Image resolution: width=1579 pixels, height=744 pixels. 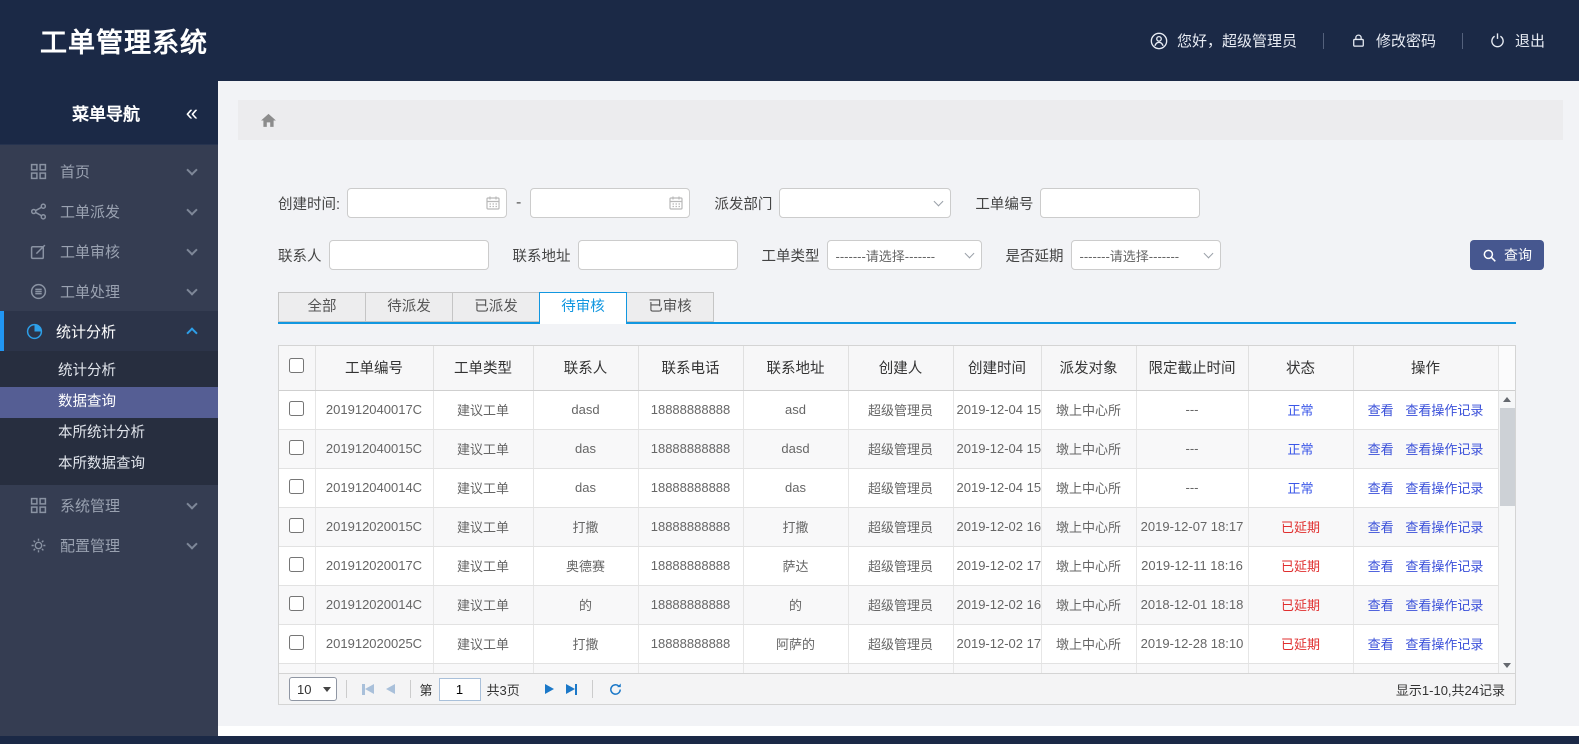 What do you see at coordinates (101, 433) in the screenshot?
I see `sidebar-subitem-local-statistics: 本所统计分析` at bounding box center [101, 433].